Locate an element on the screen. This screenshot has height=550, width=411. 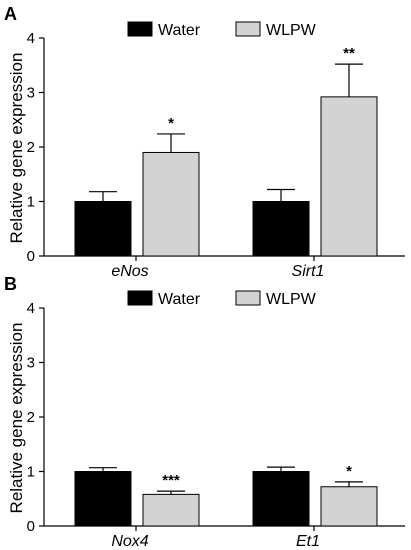
panel-a-category-label: eNos is located at coordinates (129, 271).